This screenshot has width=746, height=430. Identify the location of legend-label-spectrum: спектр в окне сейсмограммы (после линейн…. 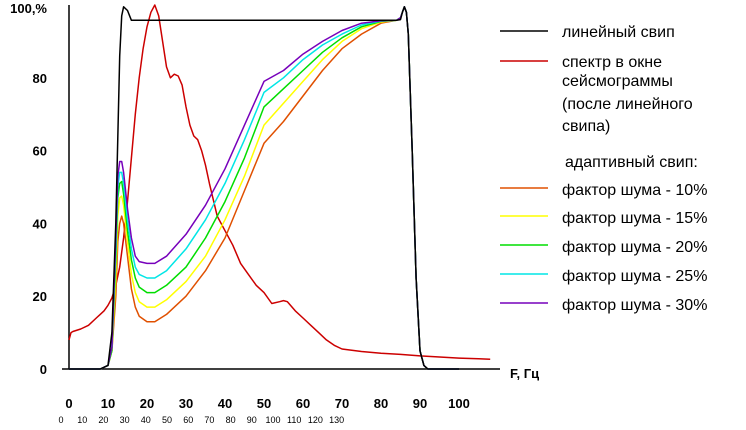
(629, 94).